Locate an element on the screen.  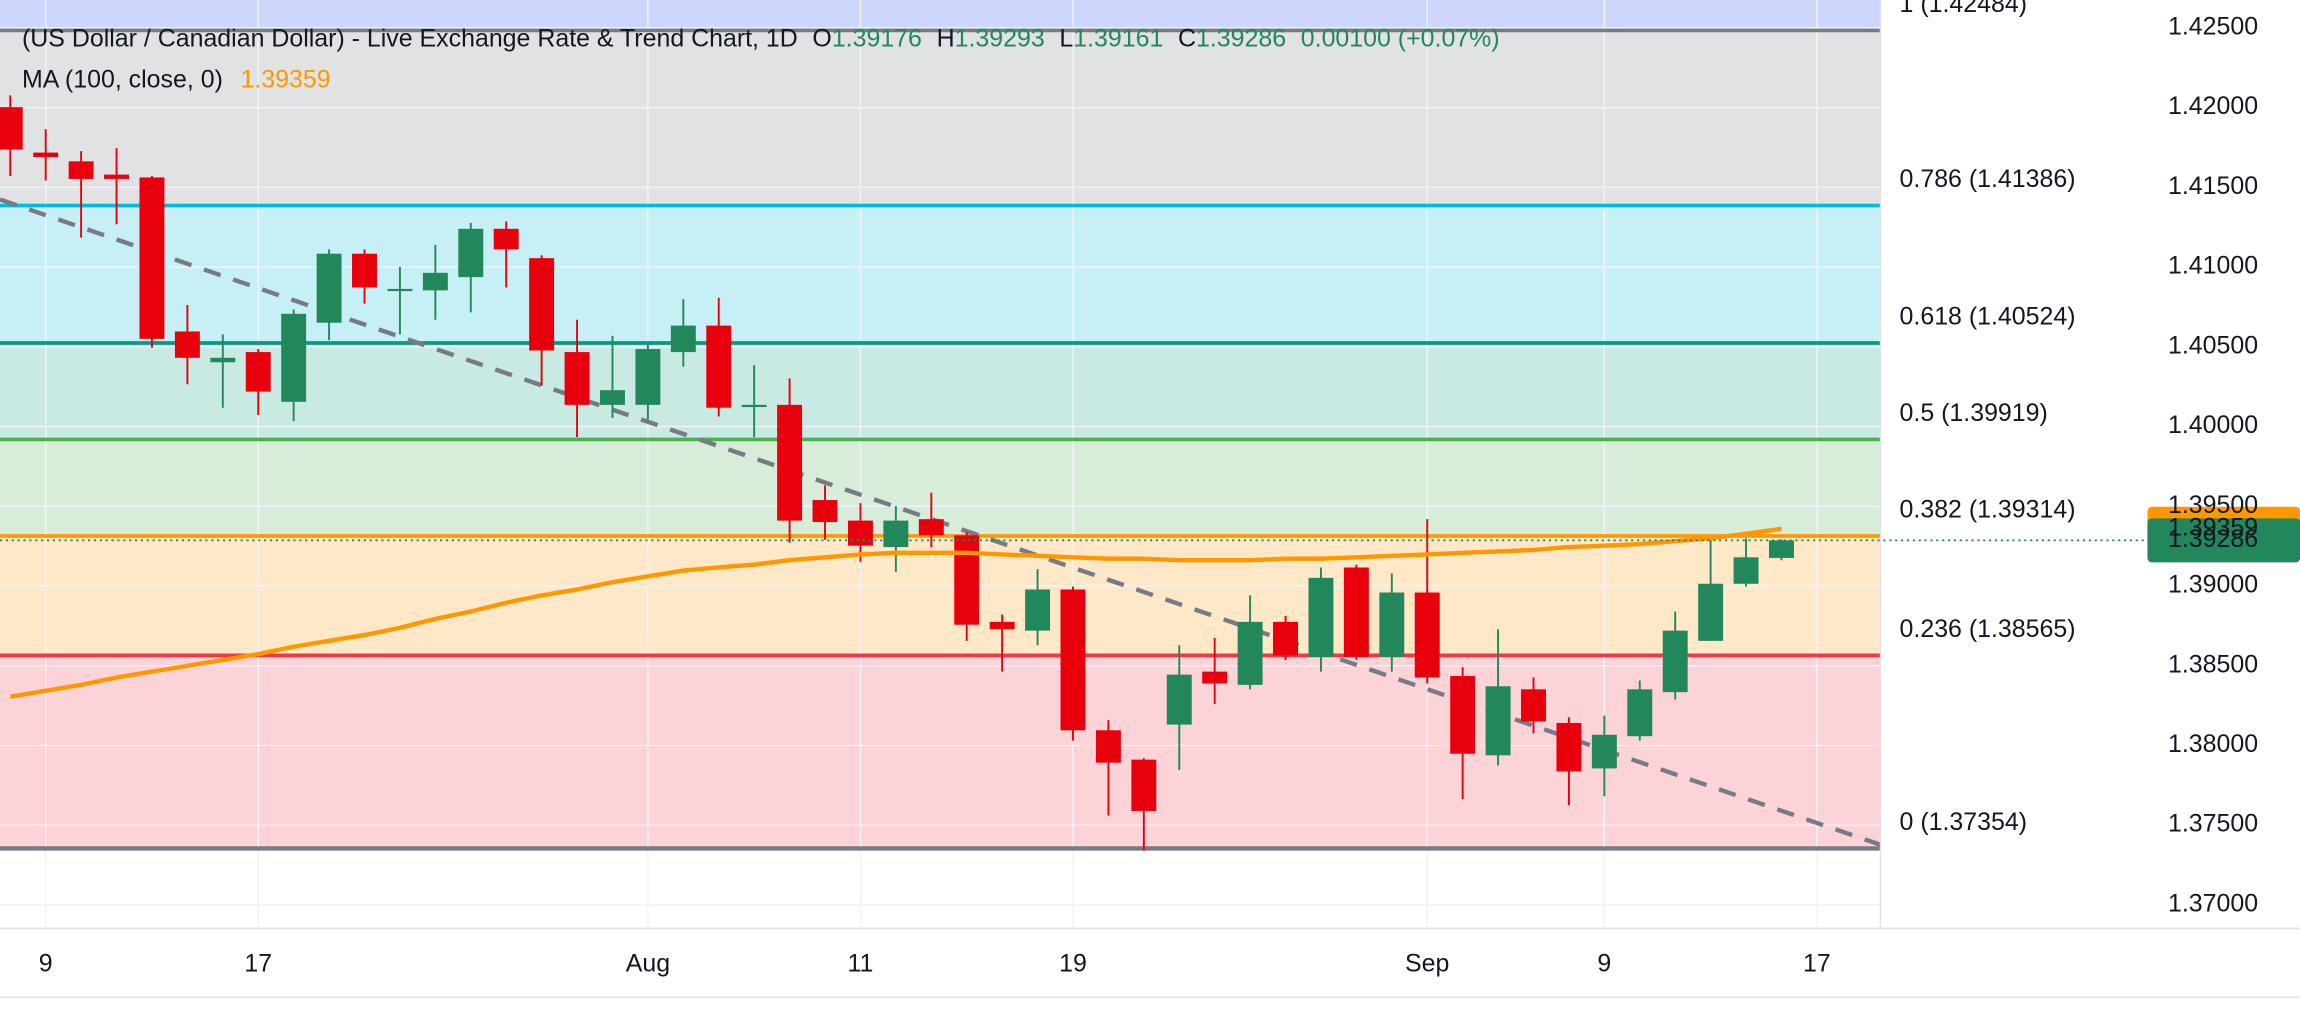
x-tick-label: Aug is located at coordinates (648, 964).